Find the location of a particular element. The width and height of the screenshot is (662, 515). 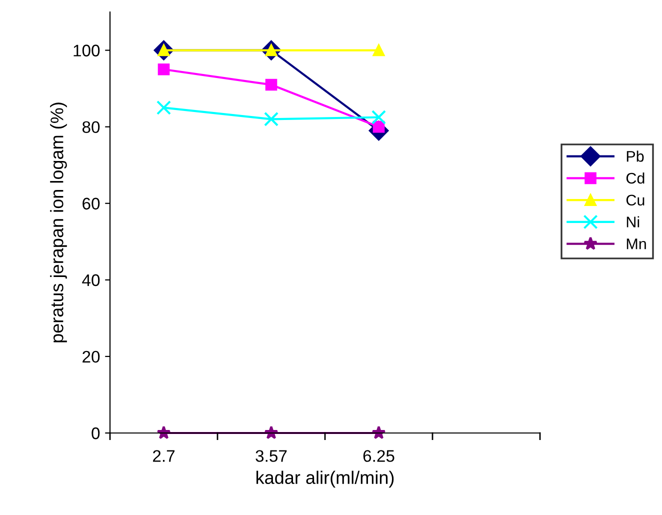

legend-label: Cu is located at coordinates (635, 200).